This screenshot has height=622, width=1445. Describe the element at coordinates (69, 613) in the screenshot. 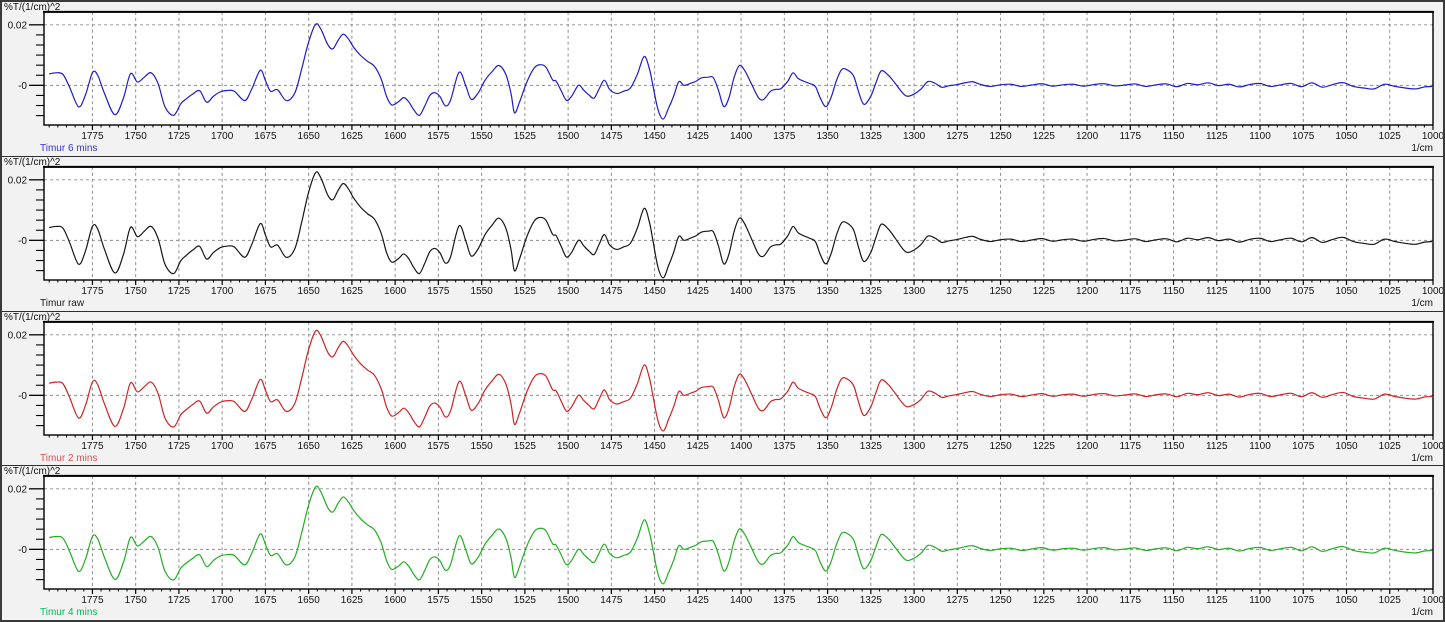

I see `trace-name-label: Timur 4 mins` at that location.